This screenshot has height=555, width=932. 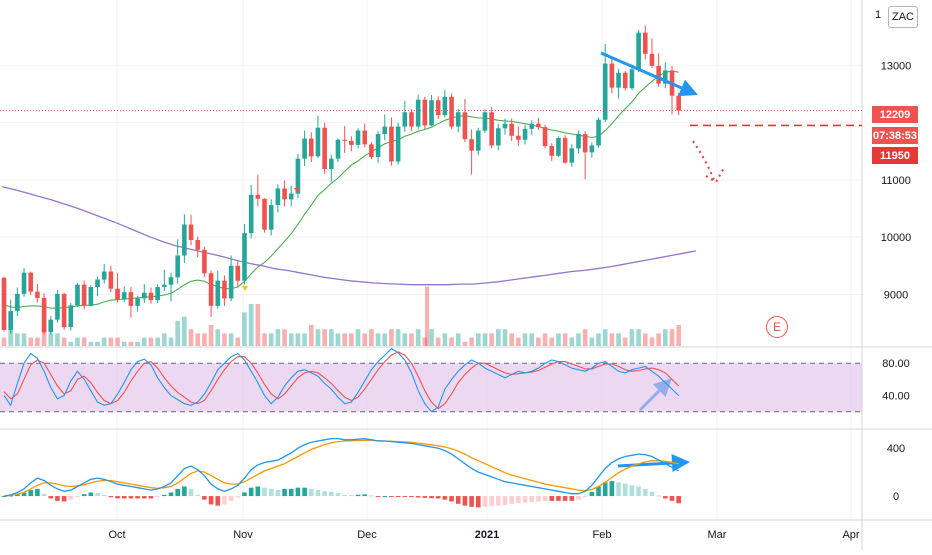 What do you see at coordinates (896, 238) in the screenshot?
I see `price-tick-label: 10000` at bounding box center [896, 238].